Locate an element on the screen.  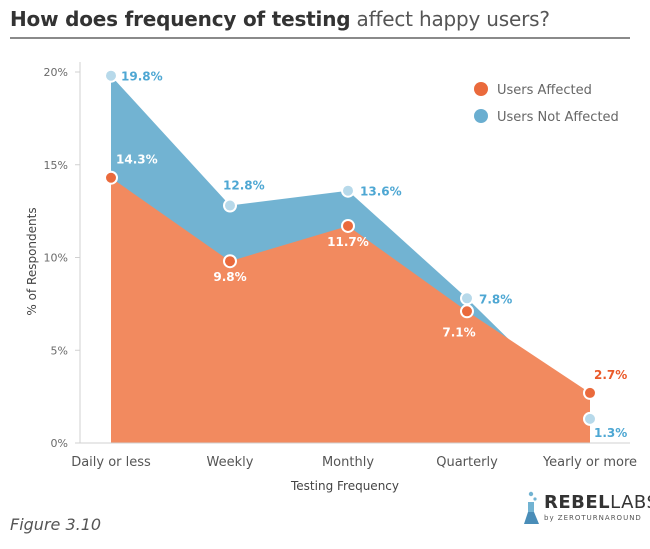
x-category-label: Quarterly is located at coordinates (467, 462).